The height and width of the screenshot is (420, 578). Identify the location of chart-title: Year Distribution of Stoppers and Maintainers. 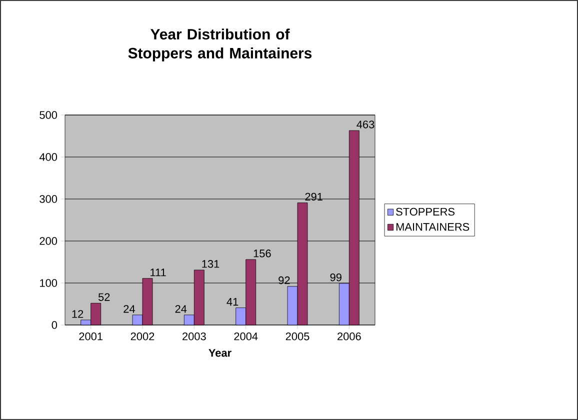
(220, 45).